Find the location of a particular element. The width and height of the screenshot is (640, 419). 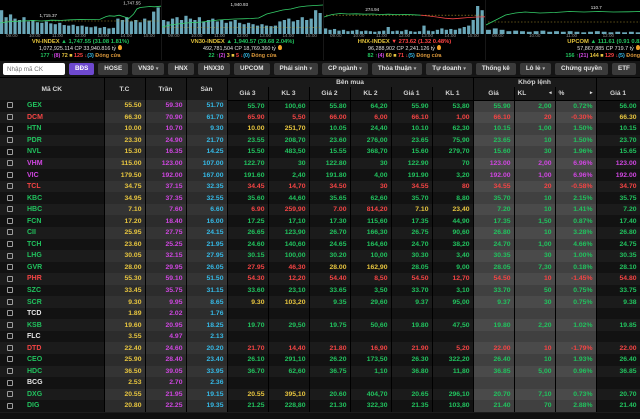

stock-code-cell: HBC is located at coordinates (52, 209).